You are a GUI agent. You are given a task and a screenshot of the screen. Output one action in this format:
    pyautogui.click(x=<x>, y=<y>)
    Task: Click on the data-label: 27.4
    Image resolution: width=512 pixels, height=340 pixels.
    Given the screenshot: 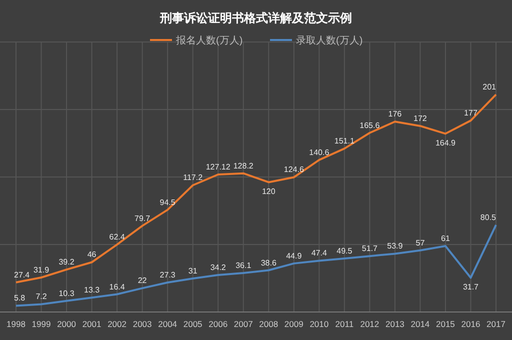 What is the action you would take?
    pyautogui.click(x=22, y=275)
    